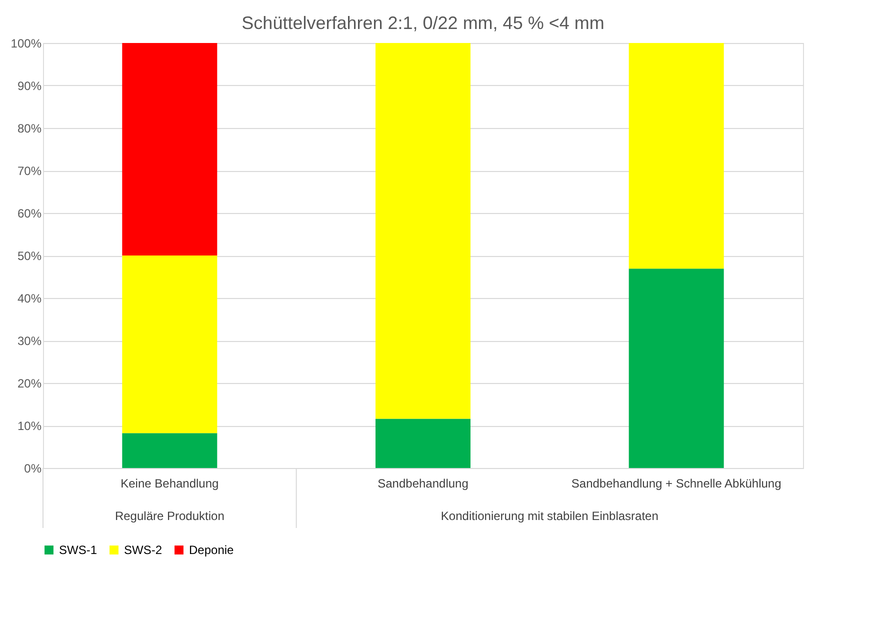 This screenshot has height=622, width=883. I want to click on y-tick-label: 50%, so click(29, 256).